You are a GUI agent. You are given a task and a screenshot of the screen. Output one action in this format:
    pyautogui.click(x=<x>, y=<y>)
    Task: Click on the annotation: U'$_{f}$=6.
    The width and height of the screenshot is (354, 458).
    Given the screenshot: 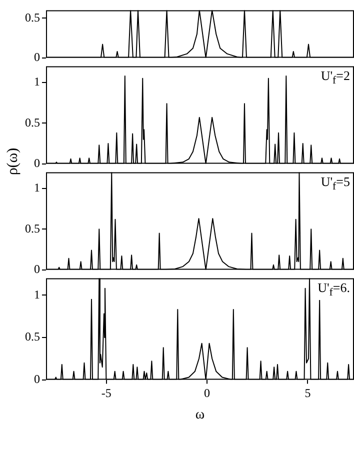 What is the action you would take?
    pyautogui.click(x=334, y=290)
    